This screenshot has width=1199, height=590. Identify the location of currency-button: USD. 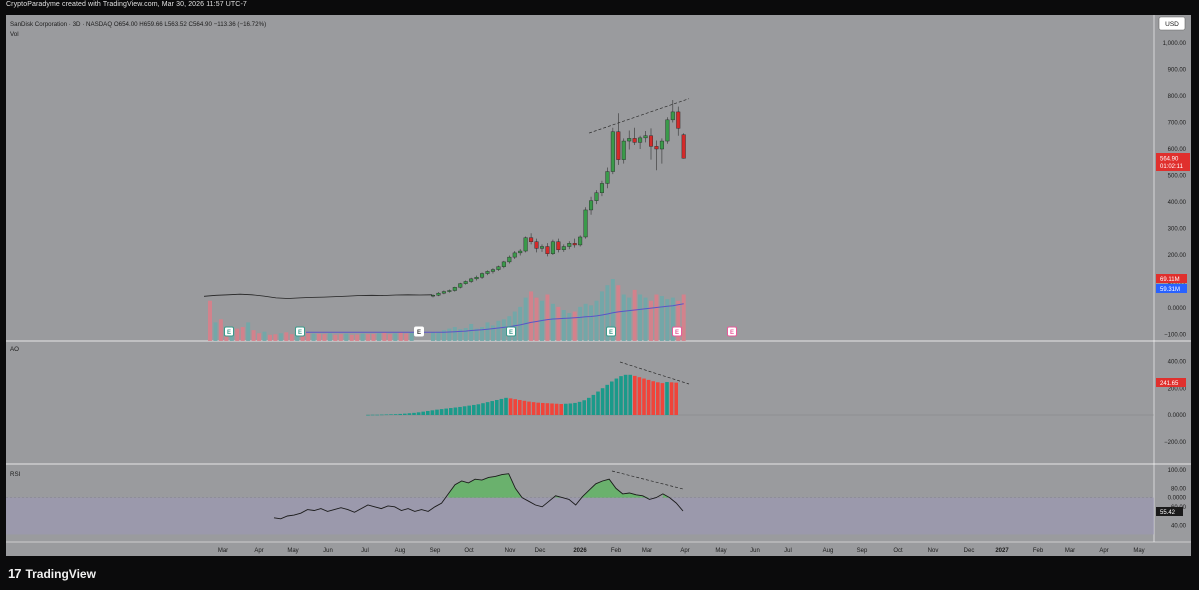
(1172, 23).